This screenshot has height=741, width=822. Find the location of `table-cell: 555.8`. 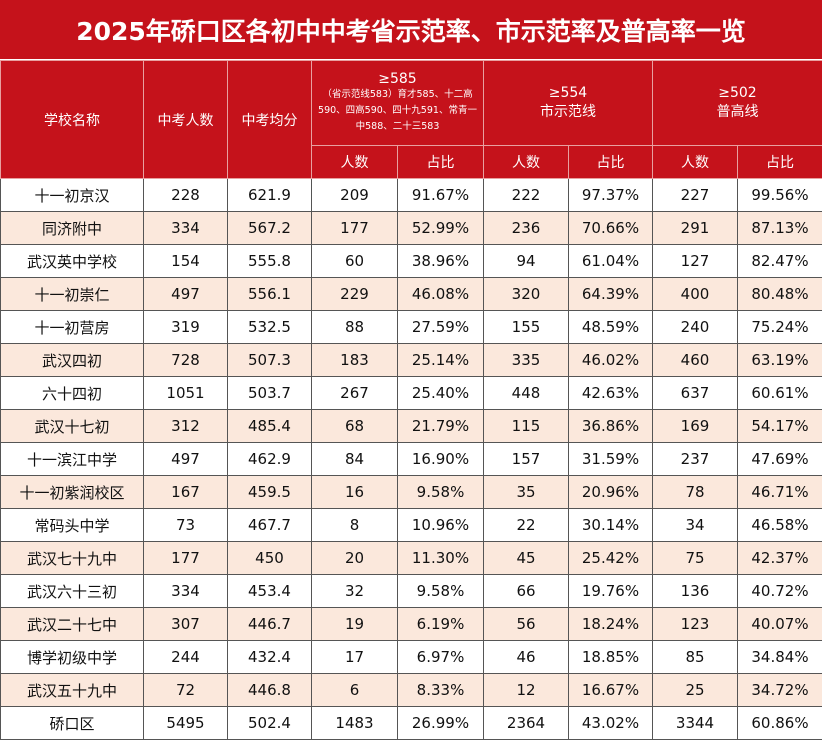

table-cell: 555.8 is located at coordinates (269, 261).